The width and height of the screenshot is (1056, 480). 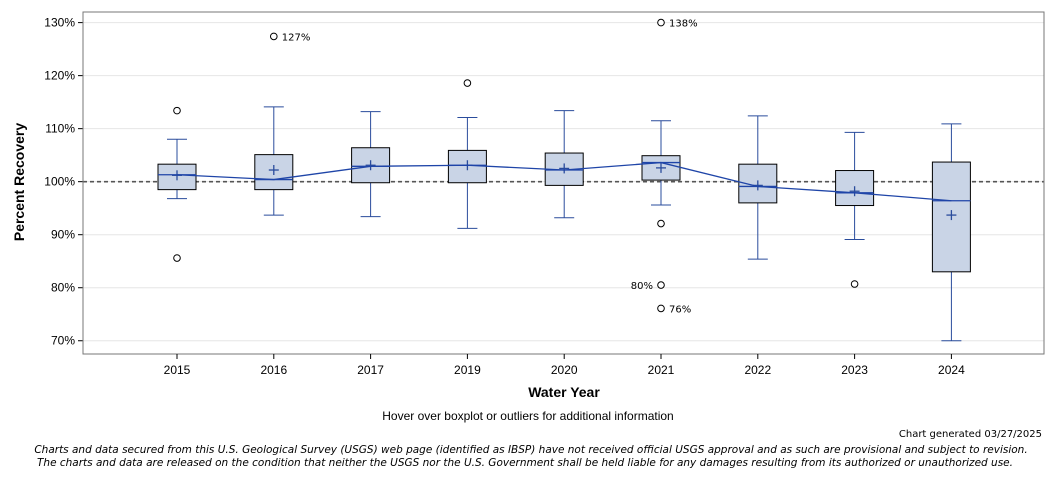 What do you see at coordinates (661, 163) in the screenshot?
I see `box-2021` at bounding box center [661, 163].